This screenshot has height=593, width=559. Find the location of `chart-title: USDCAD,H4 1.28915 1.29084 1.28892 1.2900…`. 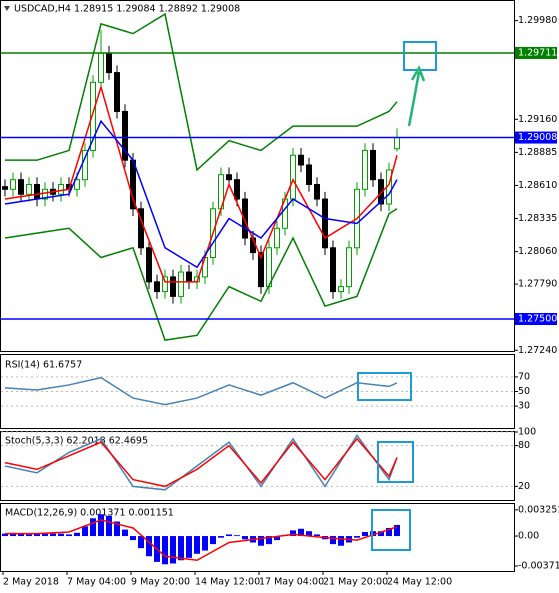

chart-title: USDCAD,H4 1.28915 1.29084 1.28892 1.2900… is located at coordinates (127, 9).